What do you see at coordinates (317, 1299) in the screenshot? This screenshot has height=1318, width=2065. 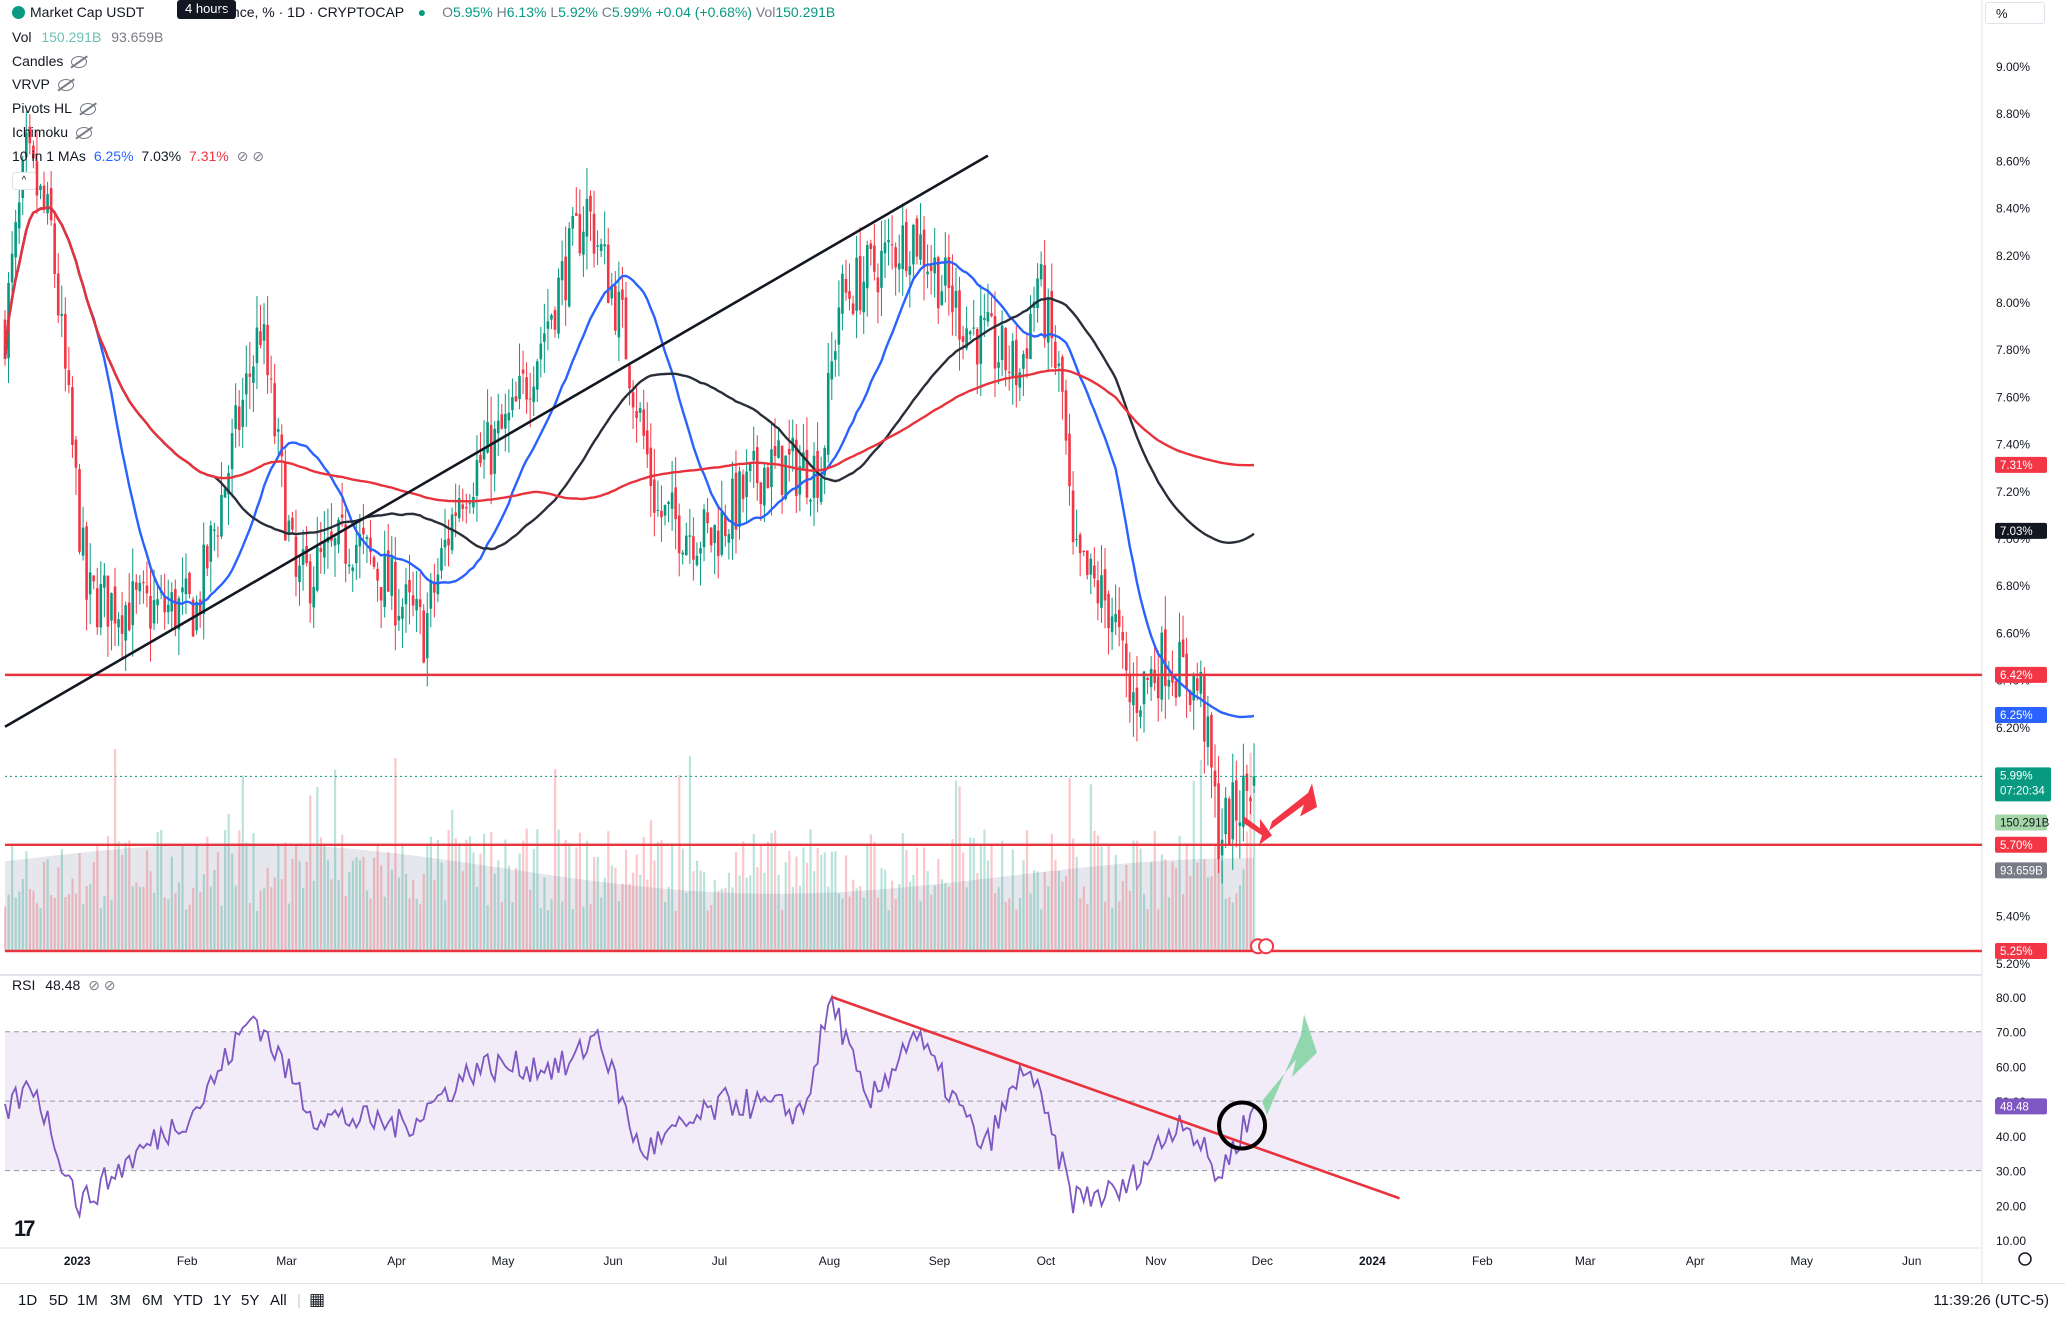 I see `calendar-icon: ▦` at bounding box center [317, 1299].